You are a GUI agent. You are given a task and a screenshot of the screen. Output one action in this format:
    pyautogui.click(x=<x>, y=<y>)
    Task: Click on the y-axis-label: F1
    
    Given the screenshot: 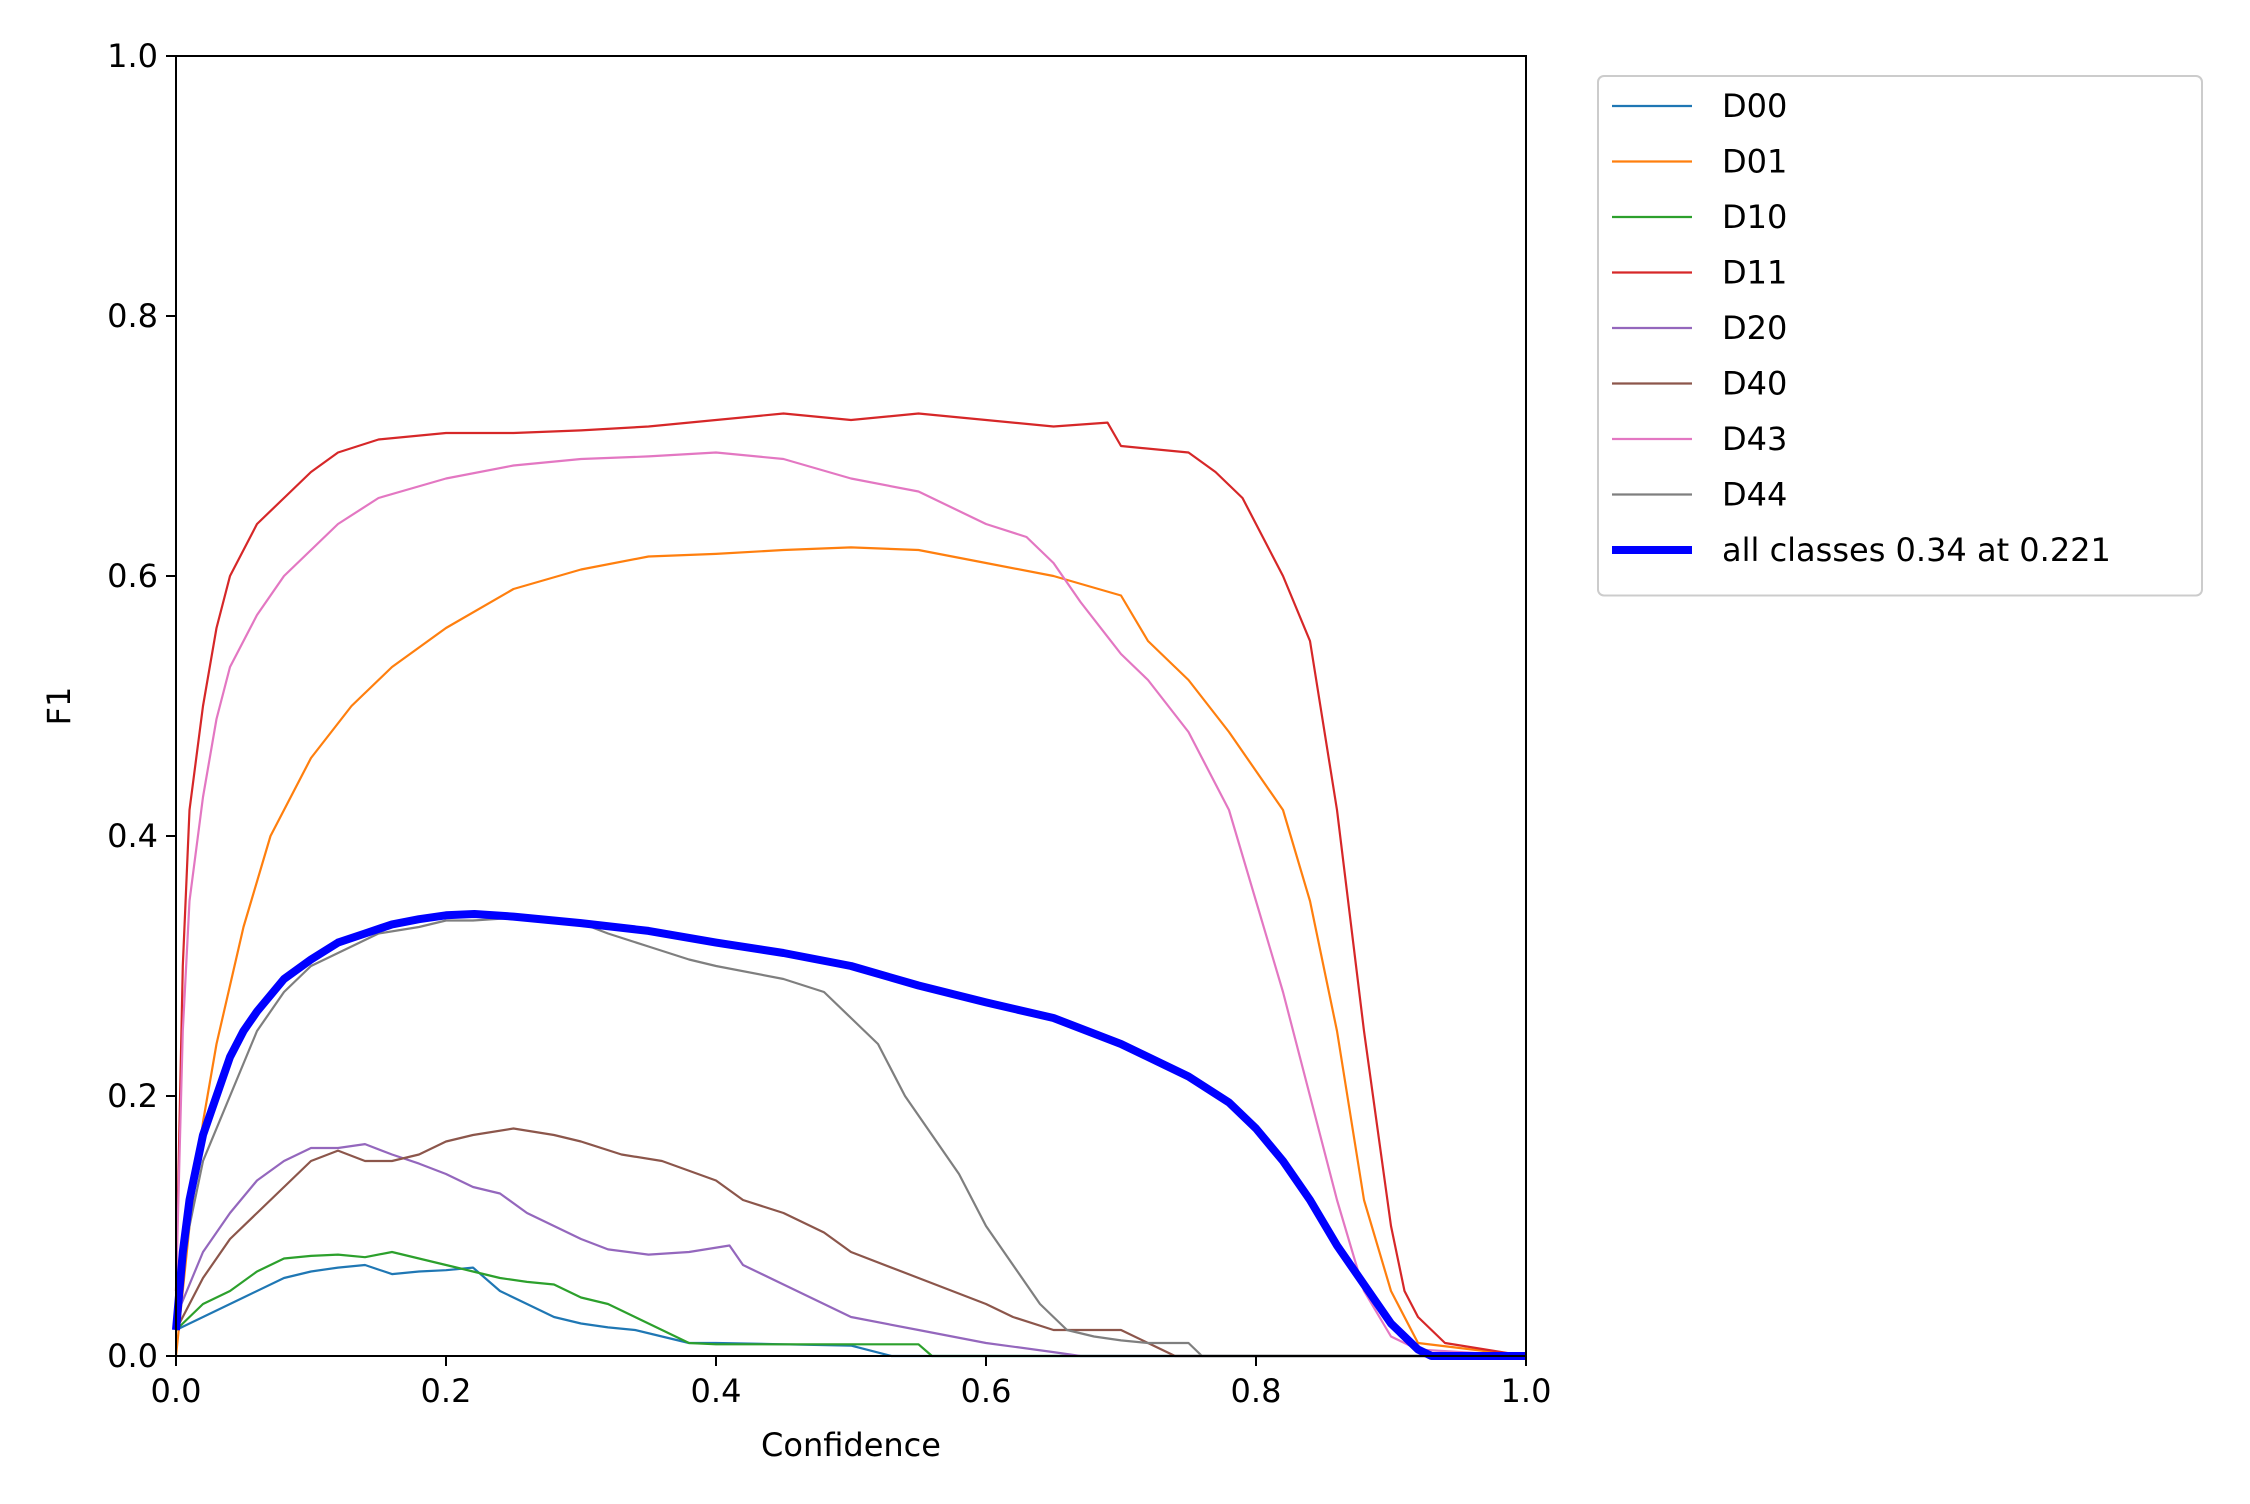 What is the action you would take?
    pyautogui.click(x=59, y=706)
    